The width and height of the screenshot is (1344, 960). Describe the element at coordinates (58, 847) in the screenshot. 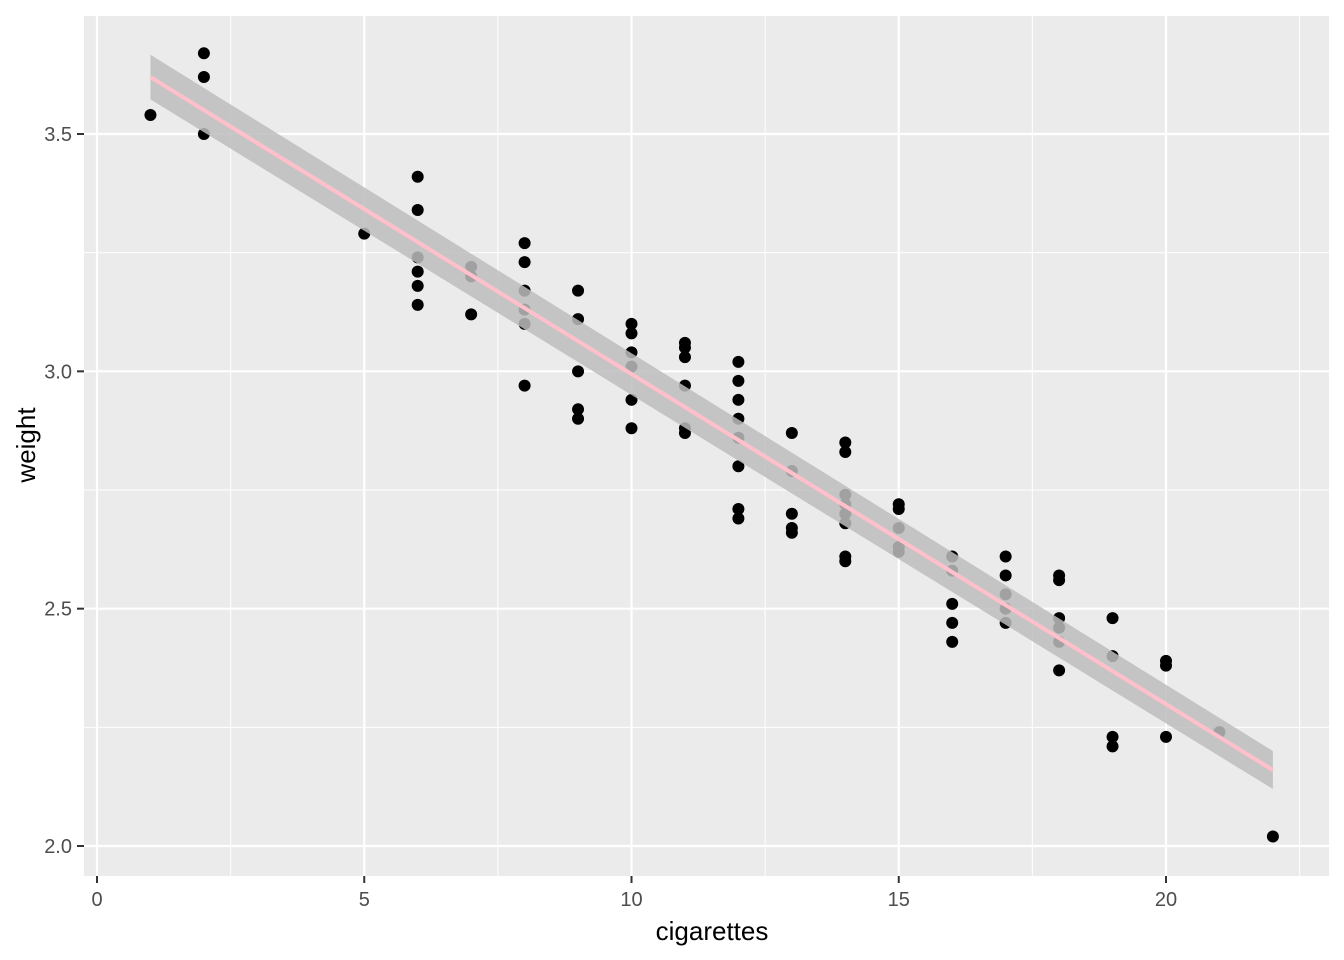

I see `y-tick-label: 2.0` at that location.